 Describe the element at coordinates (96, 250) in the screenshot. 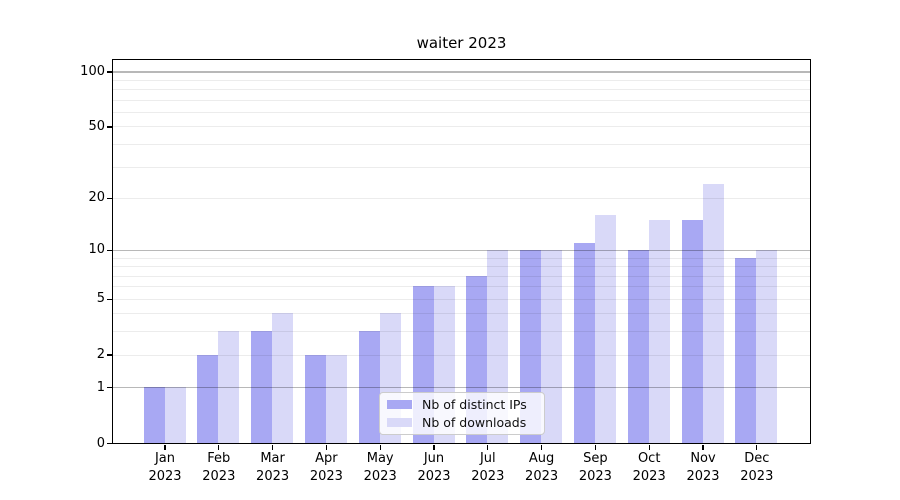

I see `y-axis-tick-label: 10` at that location.